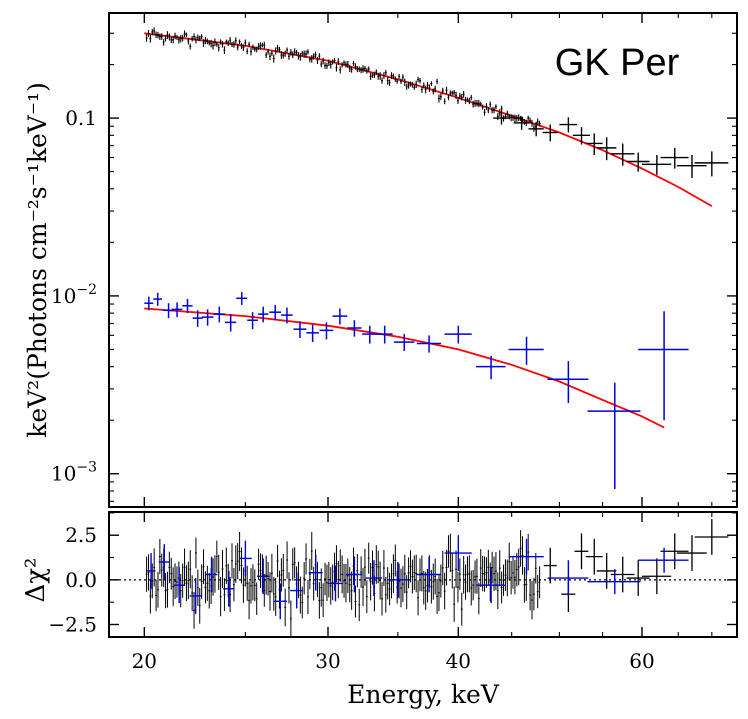 Image resolution: width=748 pixels, height=719 pixels. Describe the element at coordinates (74, 295) in the screenshot. I see `y-tick-label: 10⁻²` at that location.